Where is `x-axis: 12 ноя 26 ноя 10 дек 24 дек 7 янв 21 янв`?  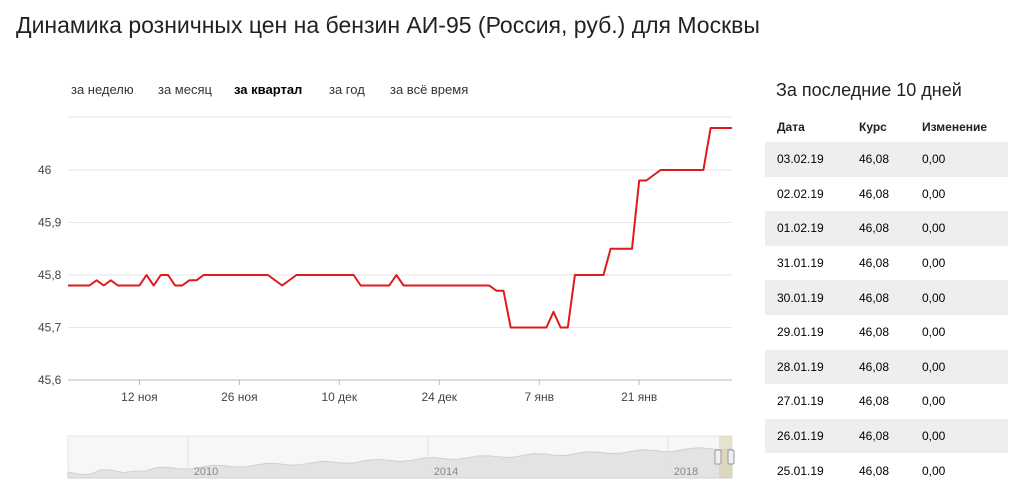 x-axis: 12 ноя 26 ноя 10 дек 24 дек 7 янв 21 янв is located at coordinates (389, 392).